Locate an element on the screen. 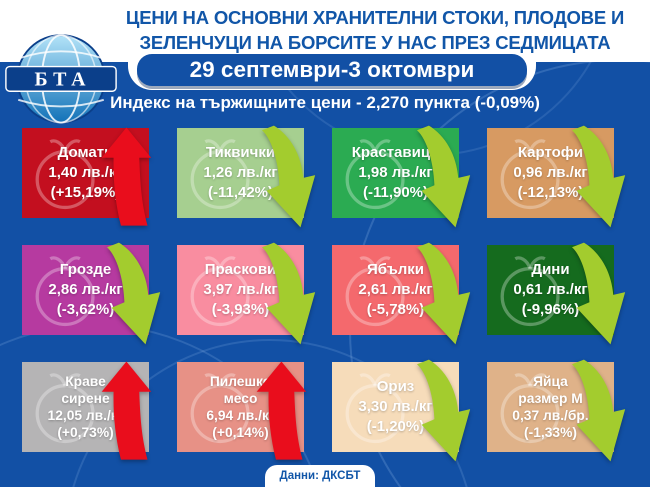 This screenshot has width=650, height=487. product-card: Тиквички 1,26 лв./кг (-11,42%) is located at coordinates (246, 176).